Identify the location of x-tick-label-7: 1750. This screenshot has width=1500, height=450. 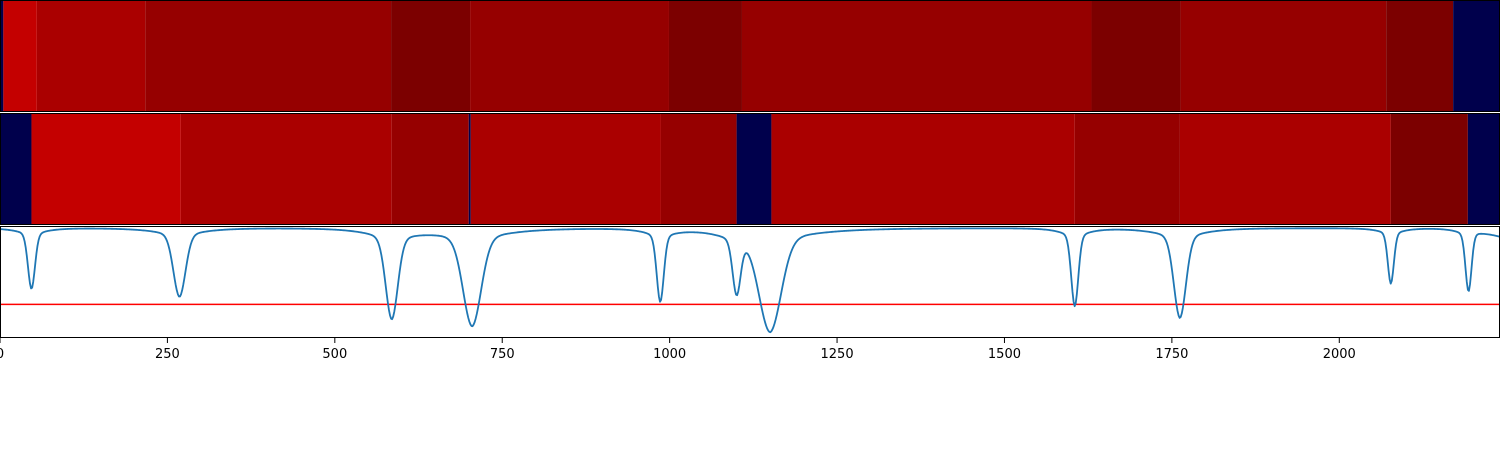
(1171, 354).